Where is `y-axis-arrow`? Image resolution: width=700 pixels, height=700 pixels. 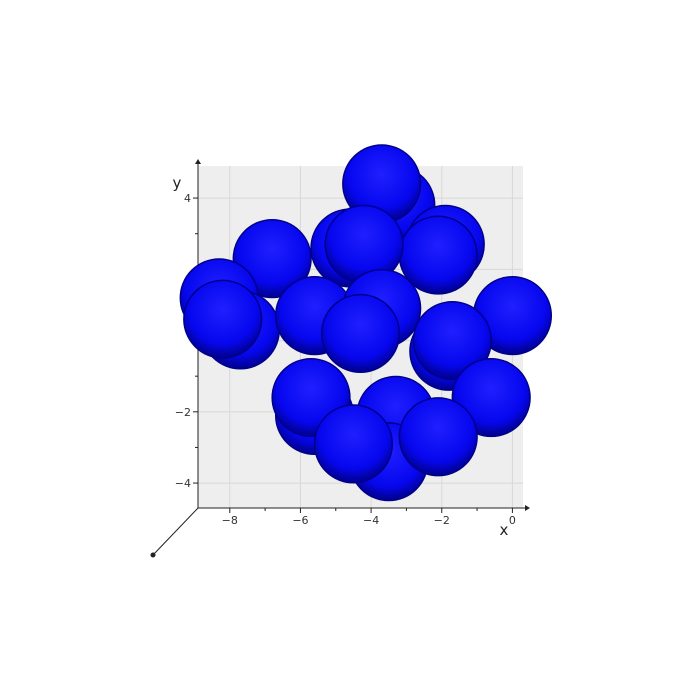 y-axis-arrow is located at coordinates (198, 161).